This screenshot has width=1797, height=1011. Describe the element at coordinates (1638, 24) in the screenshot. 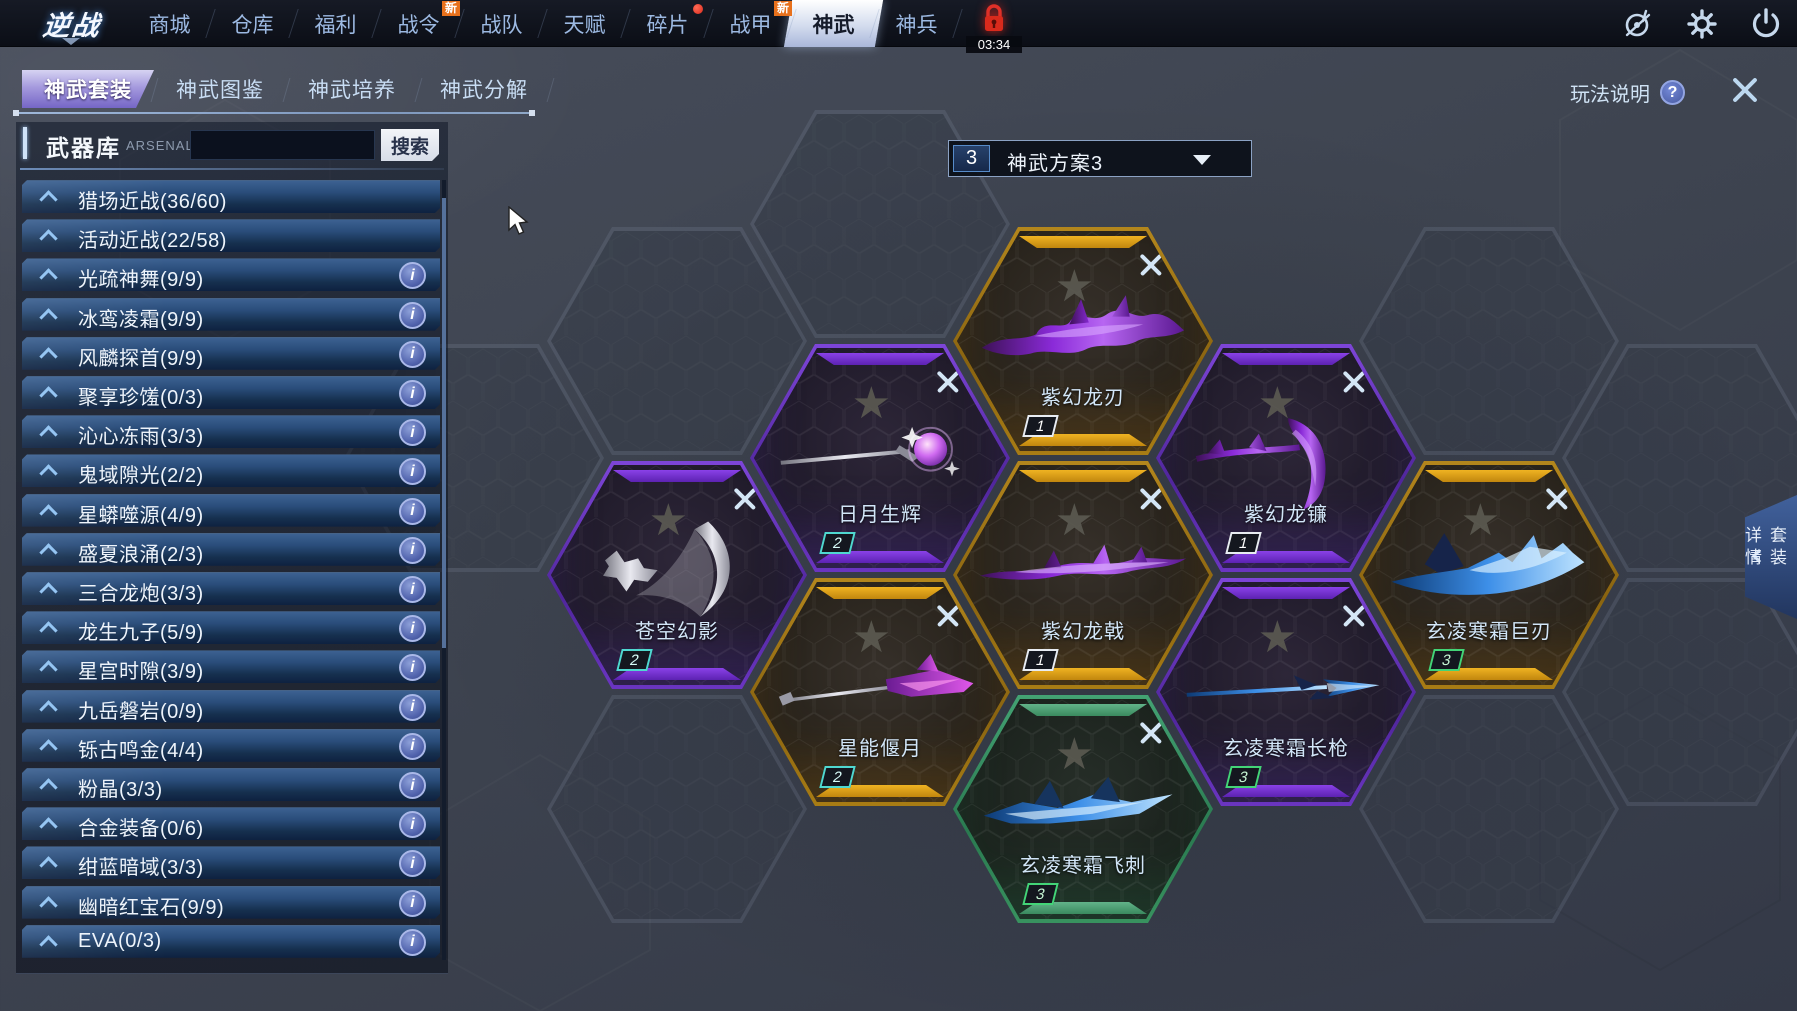

I see `record-disabled-icon` at that location.